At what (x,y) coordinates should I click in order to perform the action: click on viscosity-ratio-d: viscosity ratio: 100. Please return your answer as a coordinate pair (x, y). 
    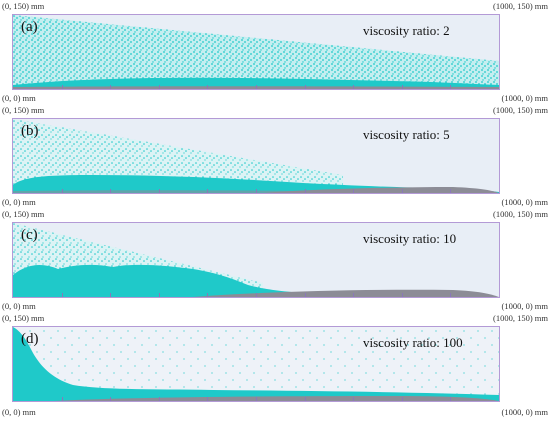
    Looking at the image, I should click on (413, 342).